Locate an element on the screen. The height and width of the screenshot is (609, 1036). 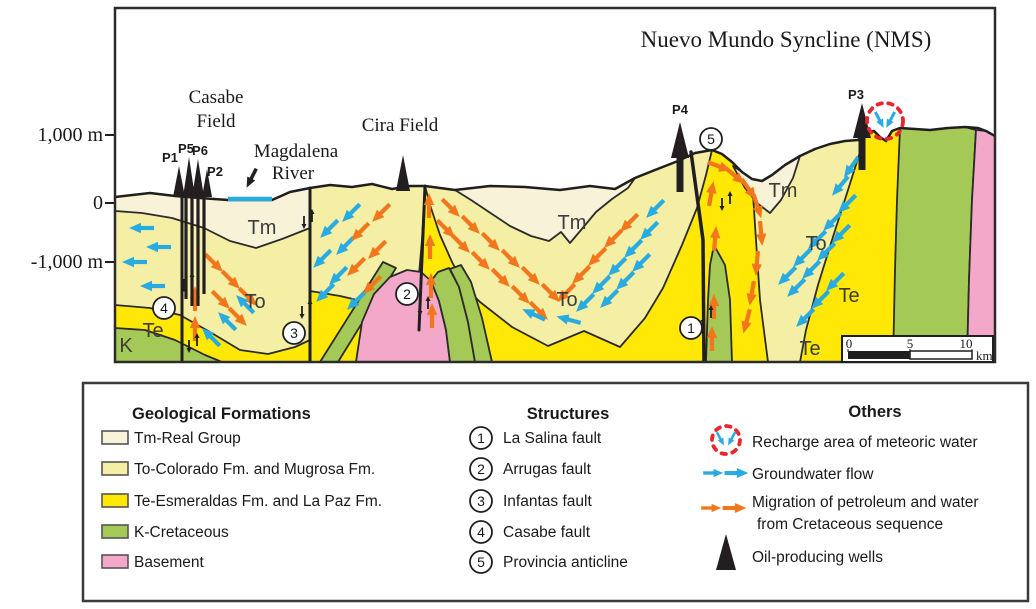
formation-label-k: K is located at coordinates (126, 346).